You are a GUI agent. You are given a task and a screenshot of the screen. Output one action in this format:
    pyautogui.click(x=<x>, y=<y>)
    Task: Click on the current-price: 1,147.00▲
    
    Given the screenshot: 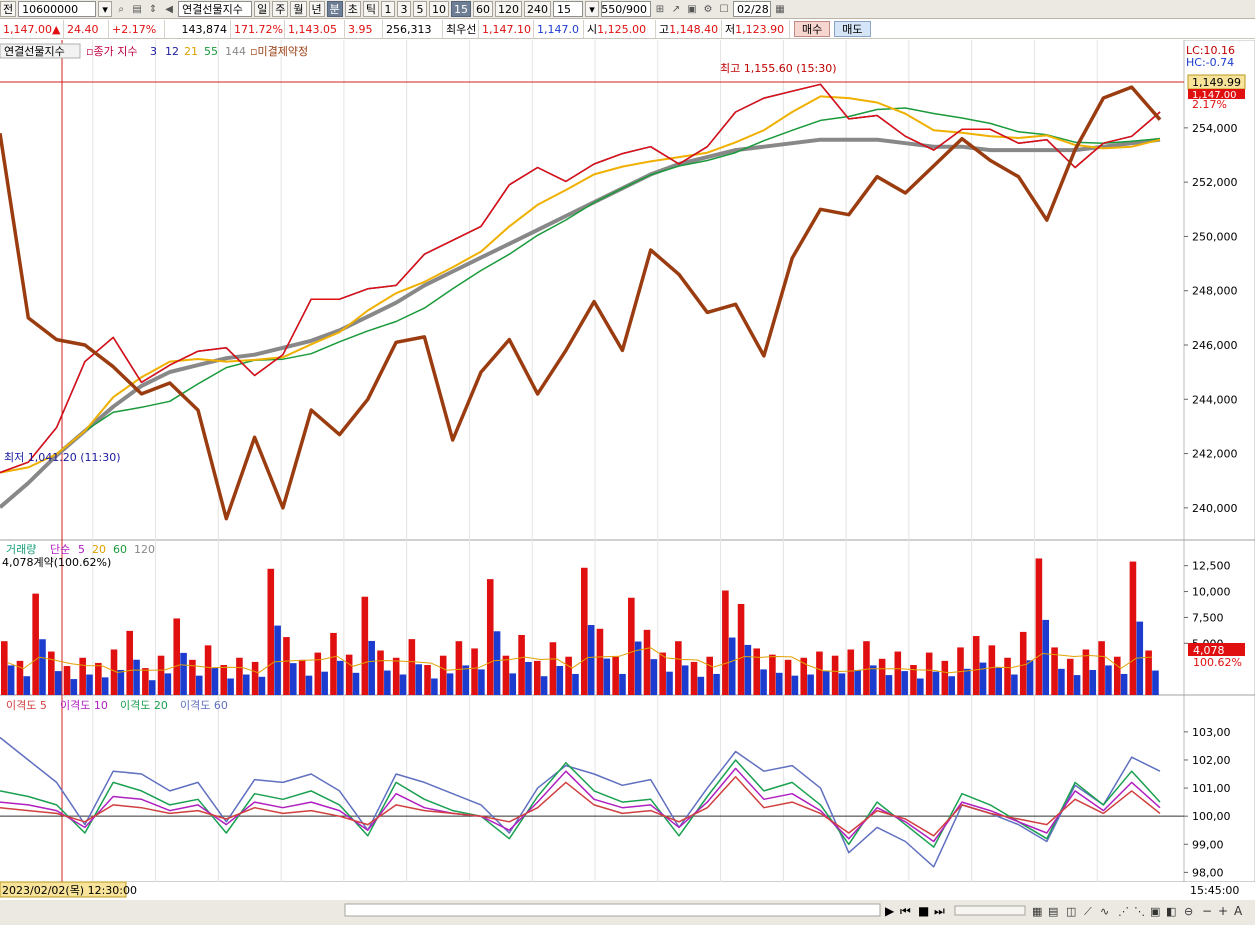 What is the action you would take?
    pyautogui.click(x=32, y=29)
    